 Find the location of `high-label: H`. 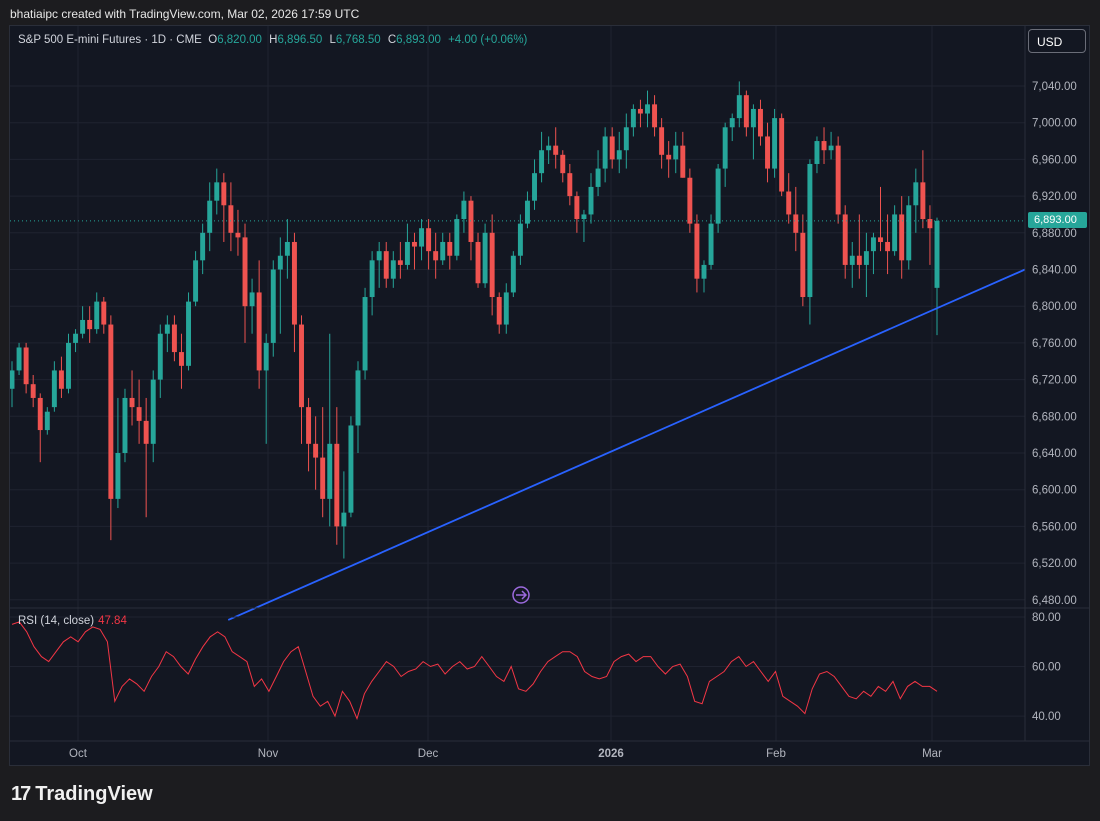

high-label: H is located at coordinates (273, 40).